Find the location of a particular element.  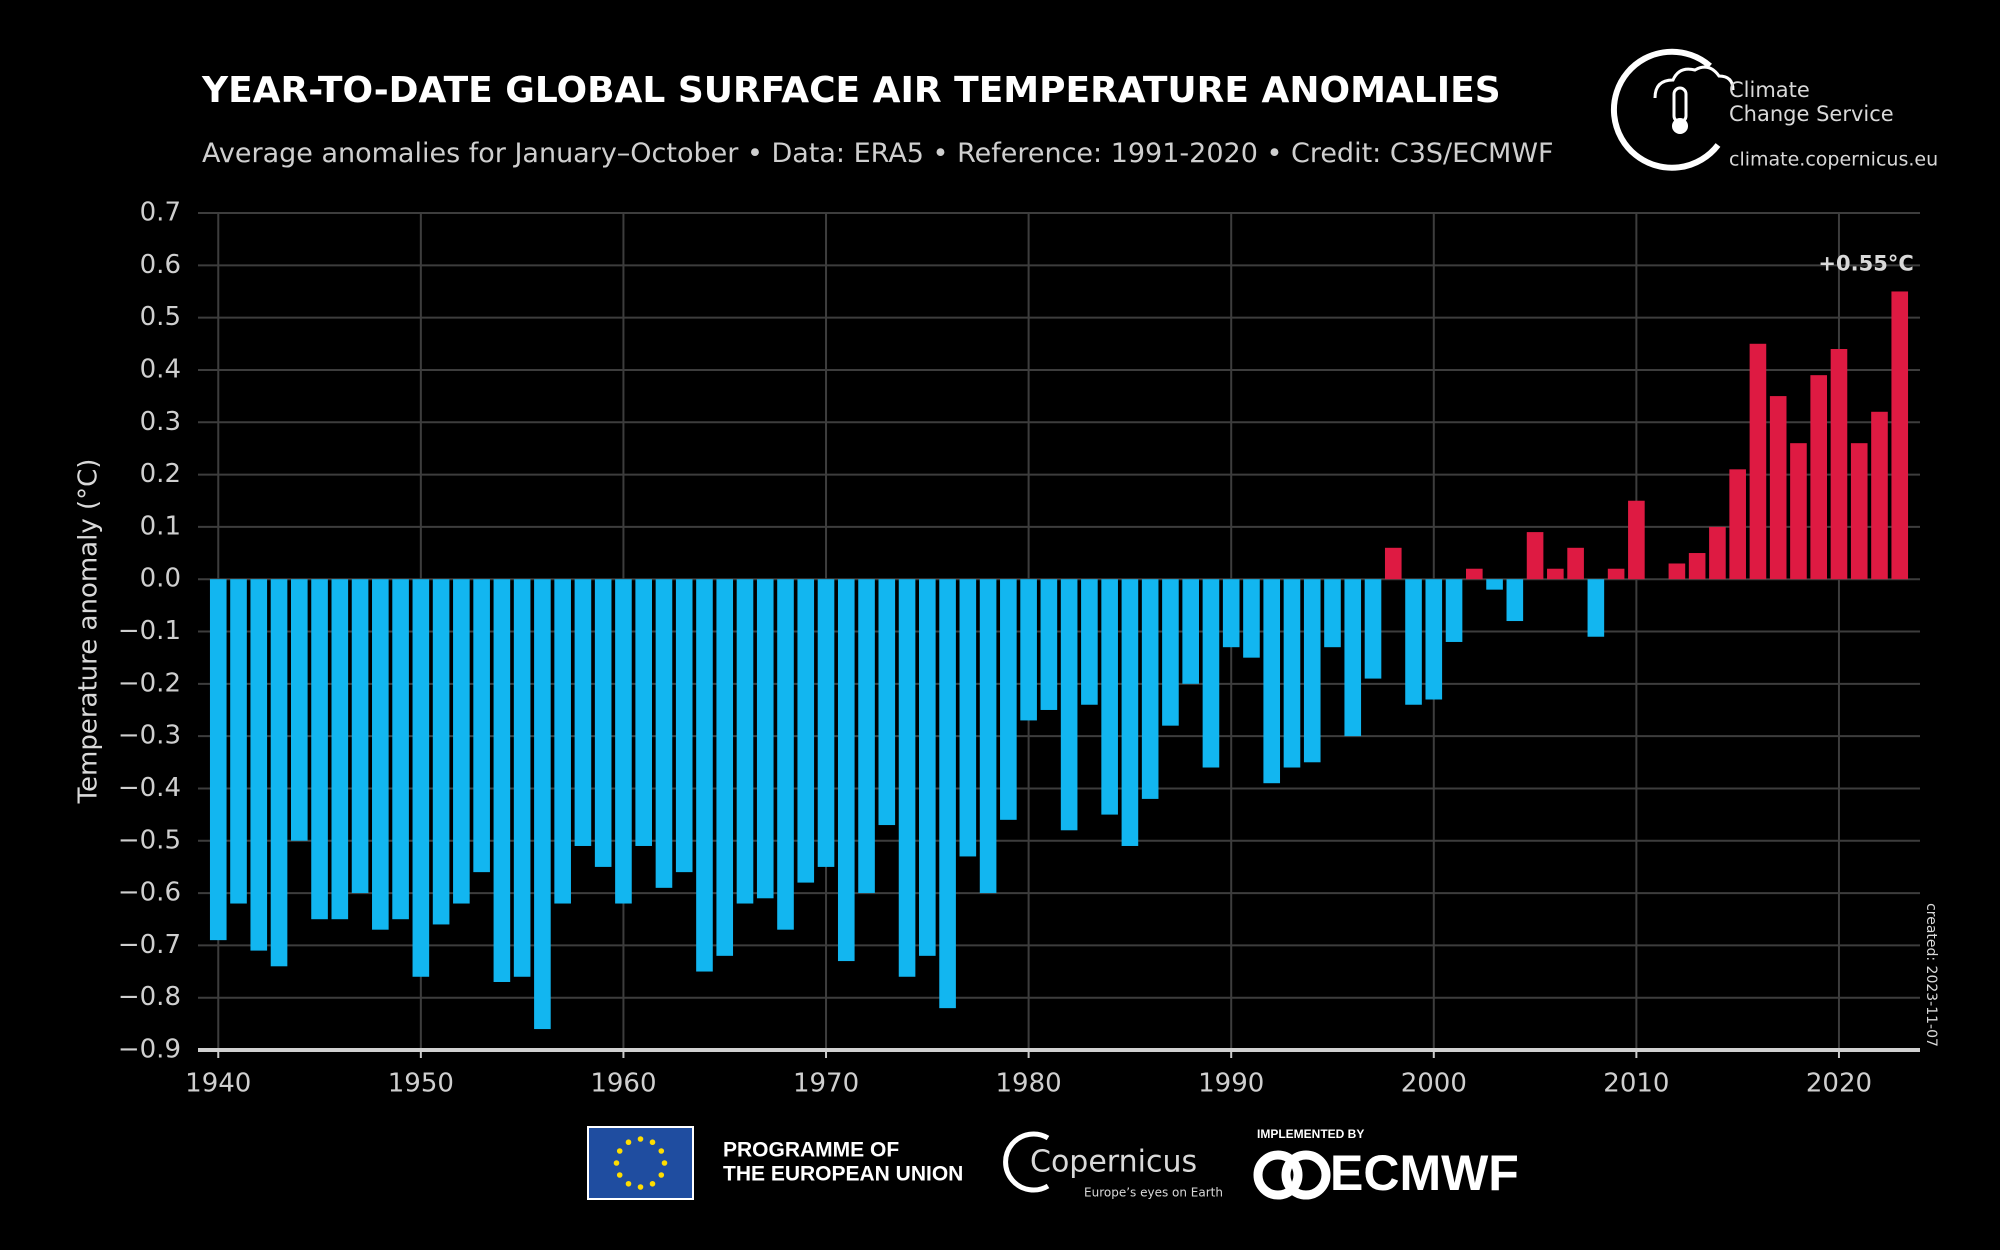

logo-text: Climate is located at coordinates (1769, 90).